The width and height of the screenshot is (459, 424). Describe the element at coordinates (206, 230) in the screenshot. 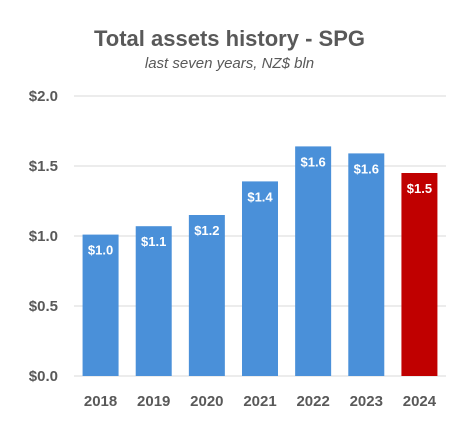

I see `data-label: $1.2` at that location.